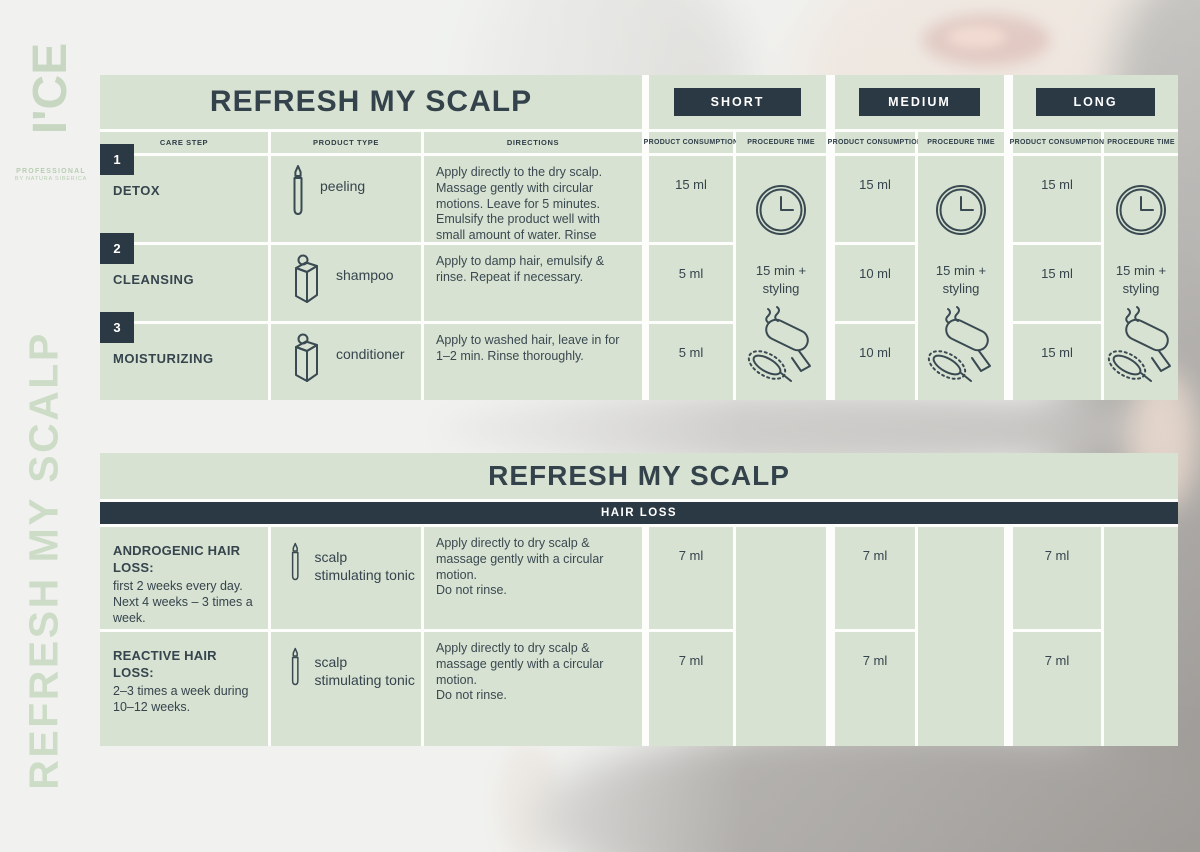  What do you see at coordinates (639, 513) in the screenshot?
I see `hair-loss-band: HAIR LOSS` at bounding box center [639, 513].